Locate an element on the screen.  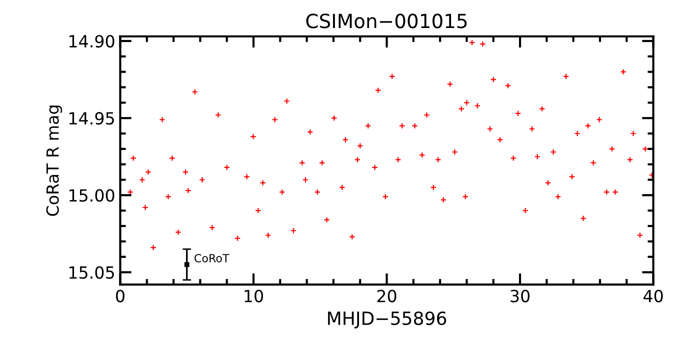
series-label: CoRoT is located at coordinates (212, 258).